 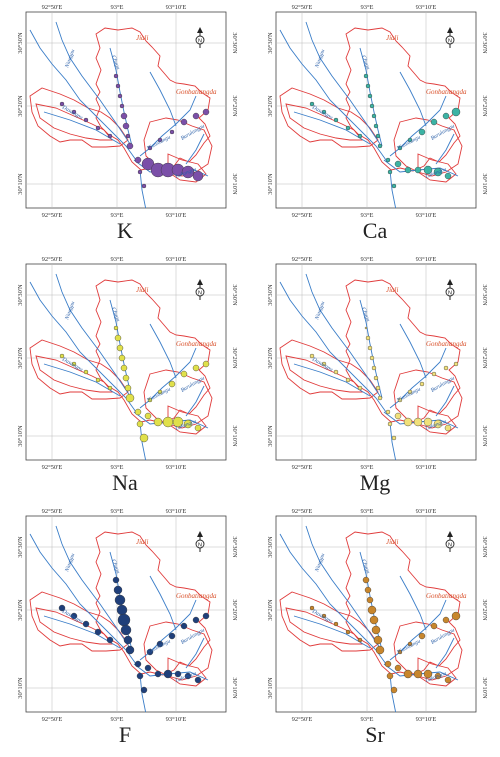 I want to click on place-label-jiali: Jiali, so click(x=142, y=542).